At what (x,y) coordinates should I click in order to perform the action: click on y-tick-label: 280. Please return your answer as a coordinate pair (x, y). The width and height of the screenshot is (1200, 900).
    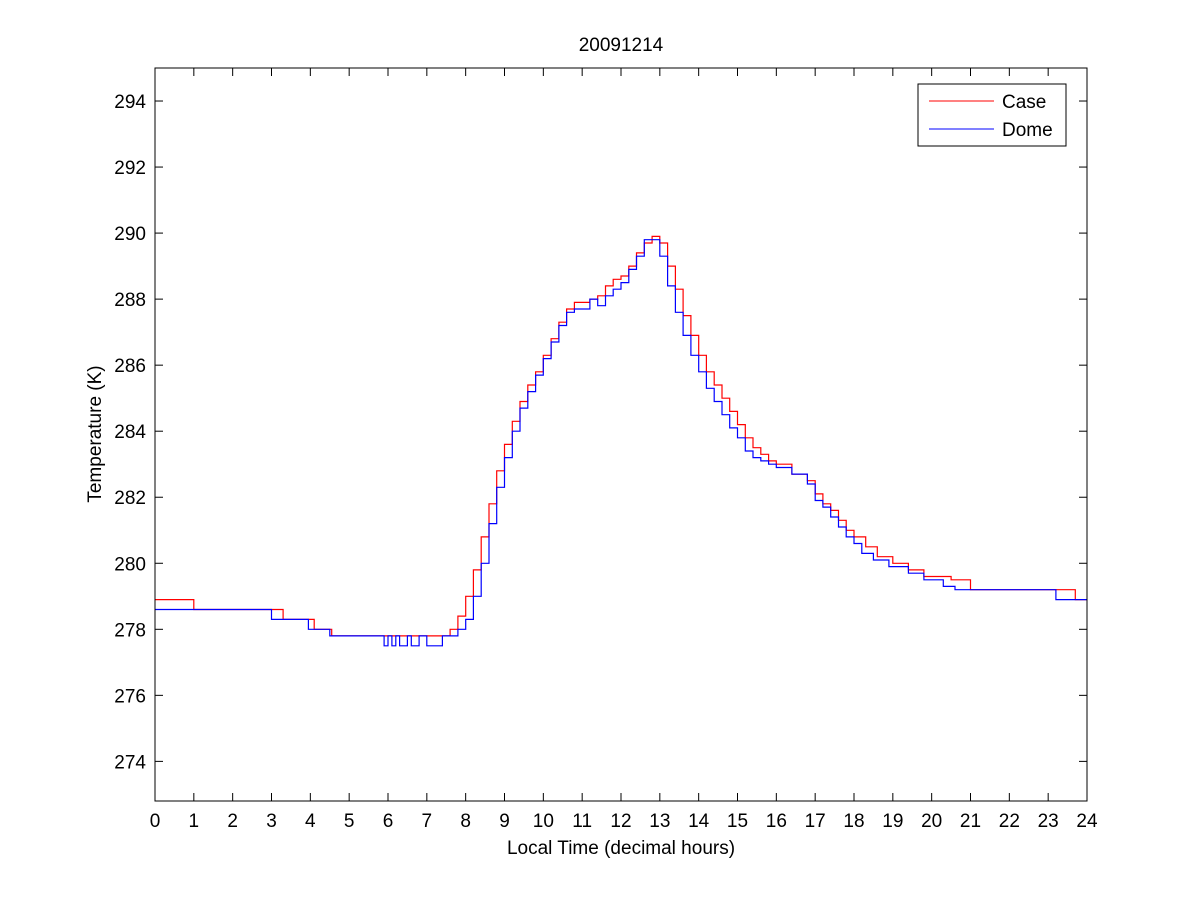
    Looking at the image, I should click on (130, 564).